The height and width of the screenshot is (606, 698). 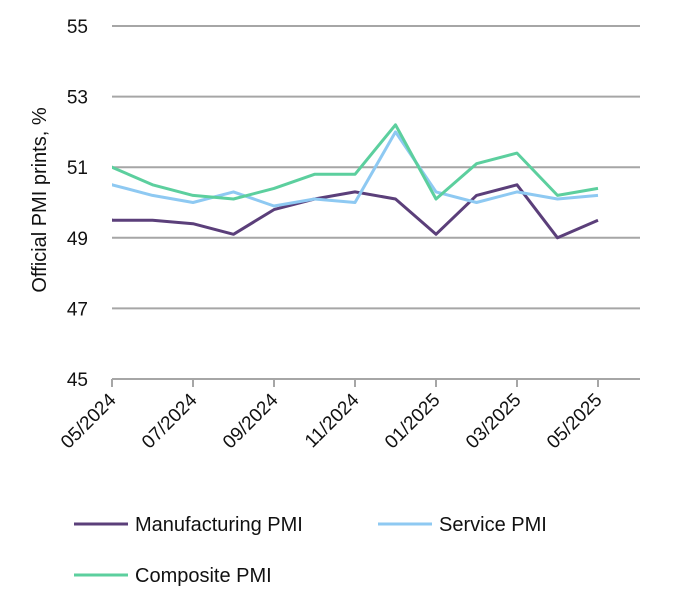 I want to click on x-tick-label: 11/2024, so click(x=332, y=420).